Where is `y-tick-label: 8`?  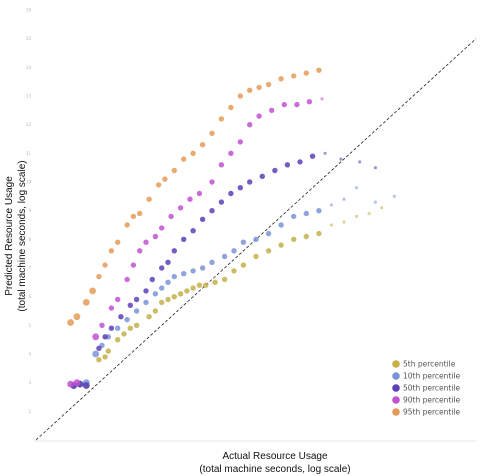
y-tick-label: 8 is located at coordinates (29, 239).